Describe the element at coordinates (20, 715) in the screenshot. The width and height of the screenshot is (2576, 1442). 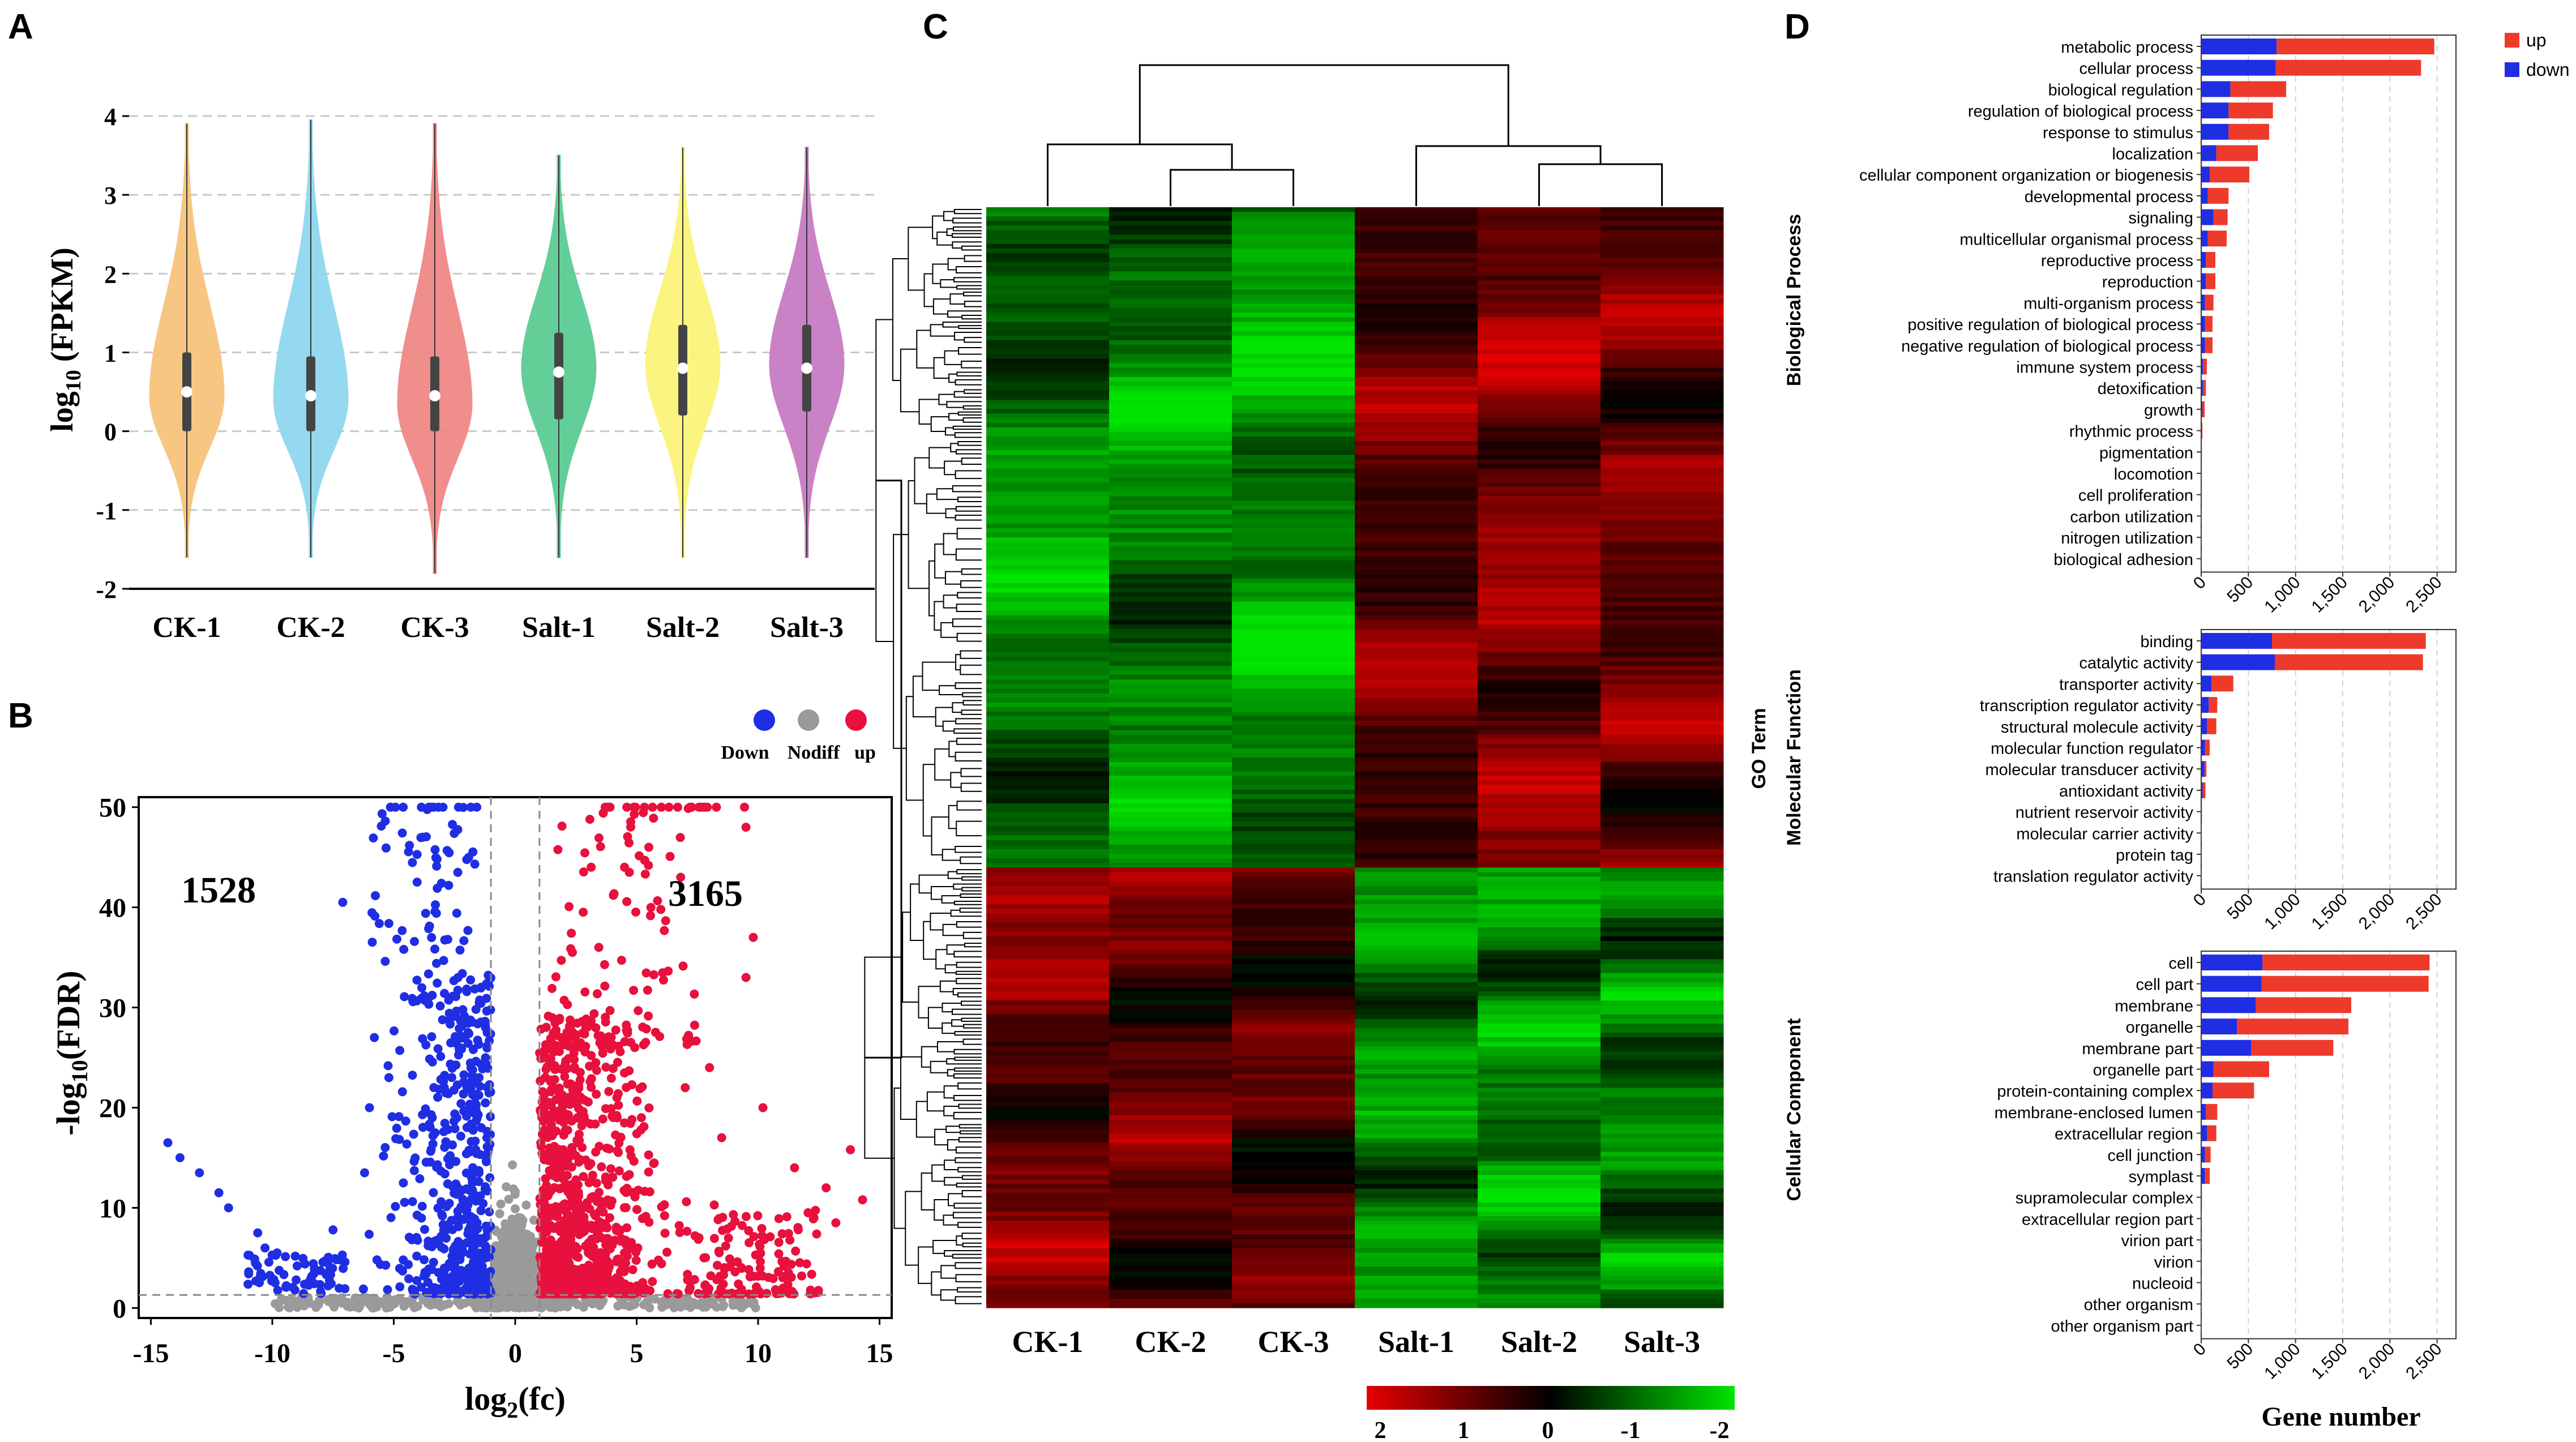
I see `panel-label-b: B` at that location.